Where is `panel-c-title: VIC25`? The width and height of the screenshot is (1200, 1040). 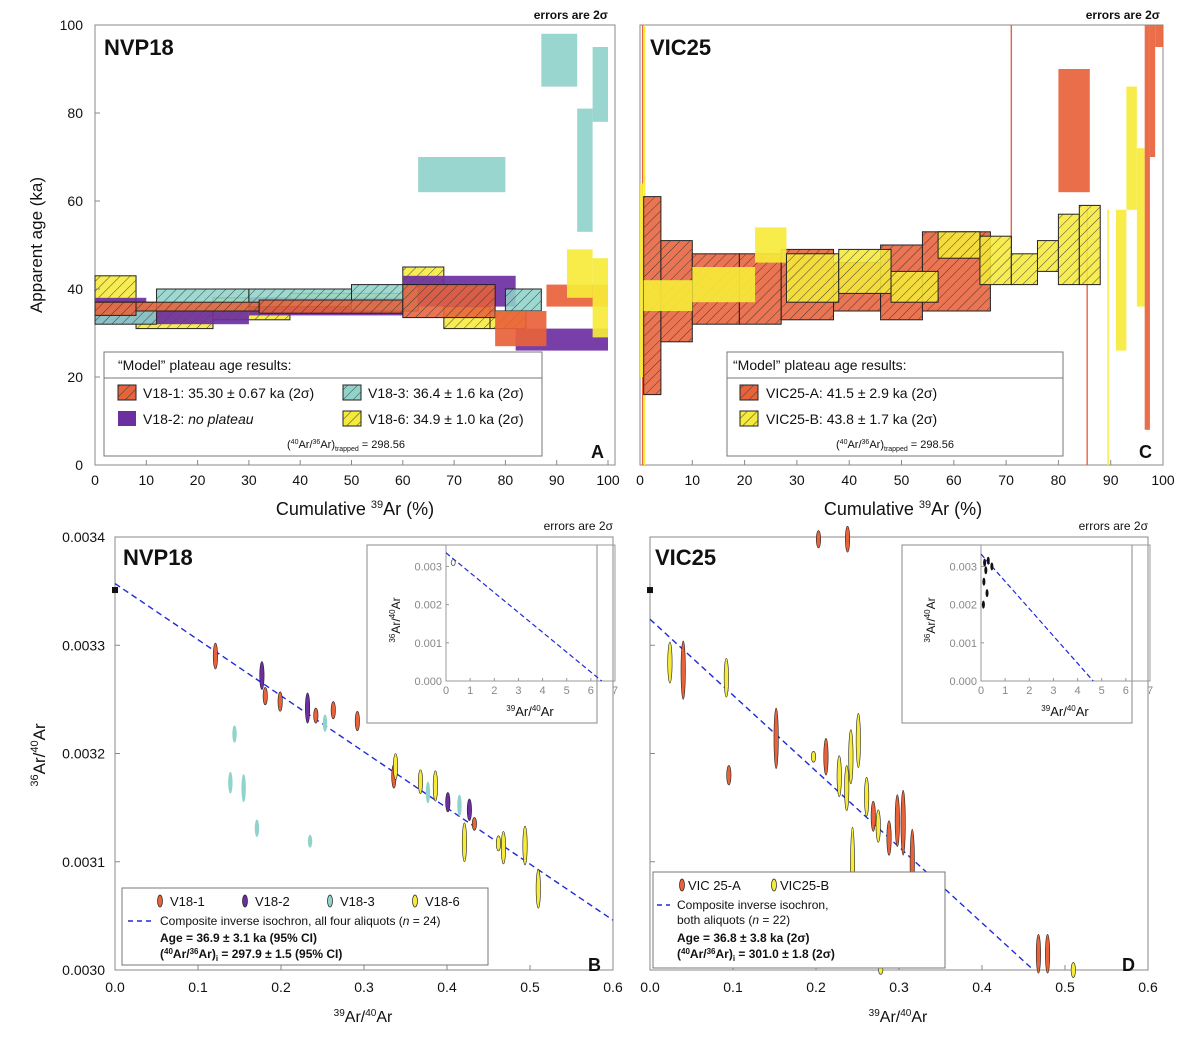 panel-c-title: VIC25 is located at coordinates (680, 47).